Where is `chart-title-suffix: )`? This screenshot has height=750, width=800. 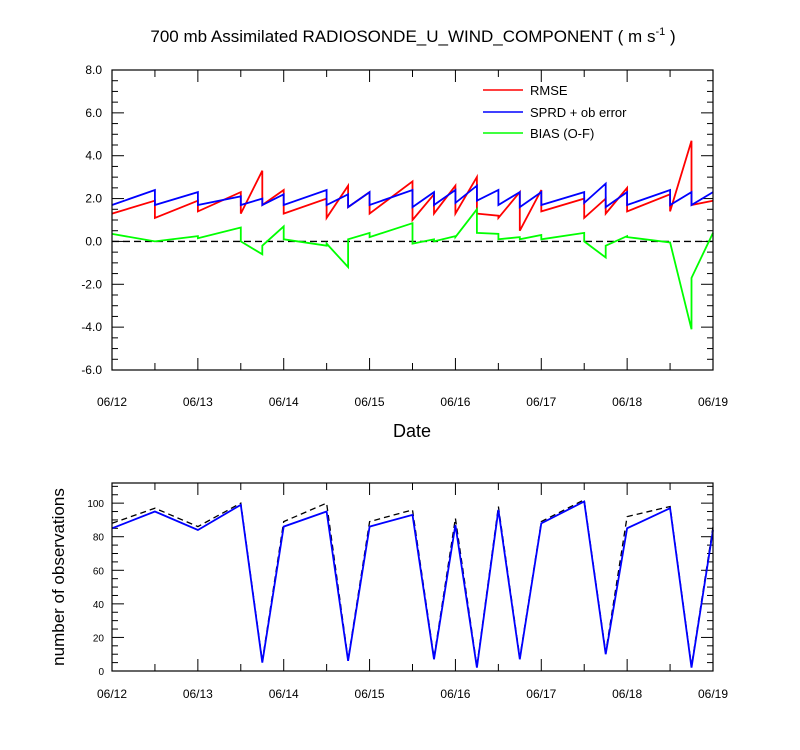 chart-title-suffix: ) is located at coordinates (670, 36).